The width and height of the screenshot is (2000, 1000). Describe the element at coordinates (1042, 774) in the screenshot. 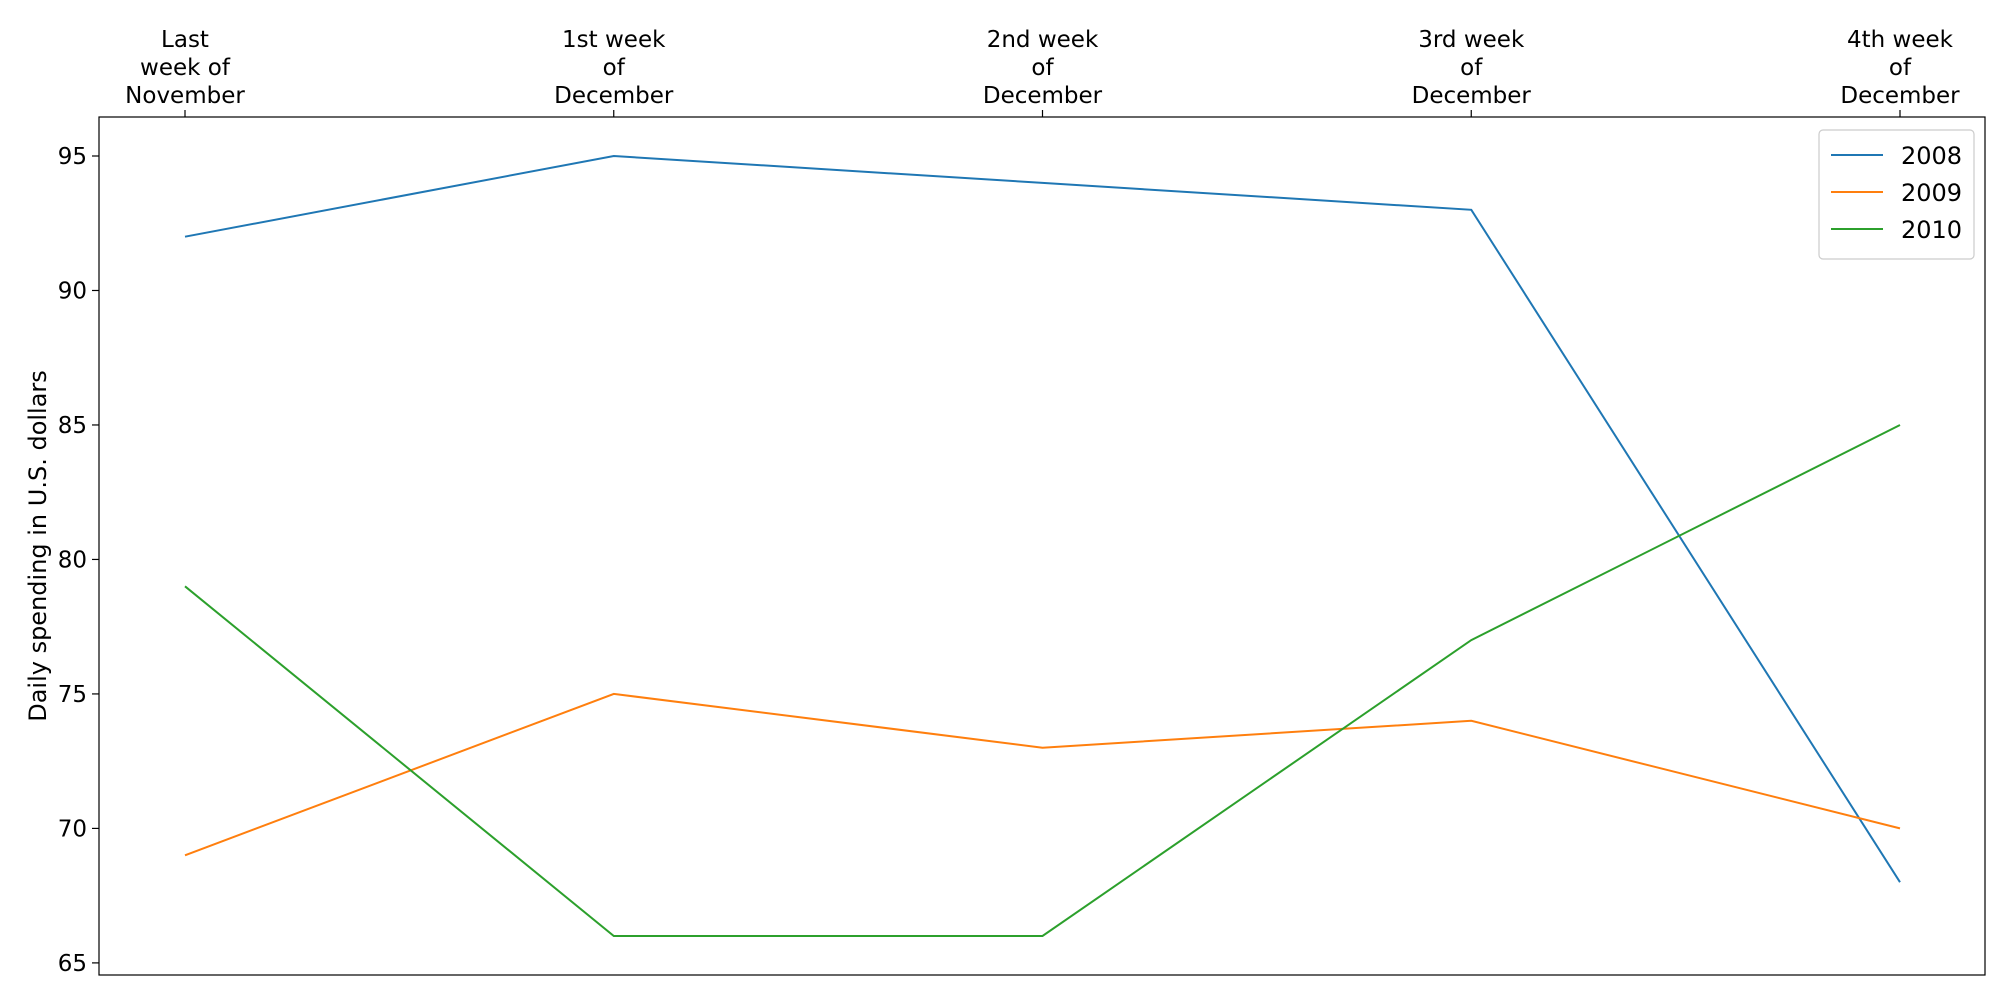

I see `series-line-2009` at that location.